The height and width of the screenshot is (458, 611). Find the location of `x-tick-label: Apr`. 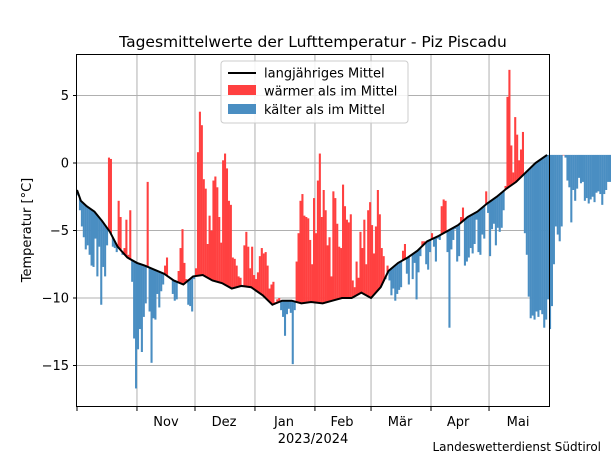

x-tick-label: Apr is located at coordinates (458, 422).